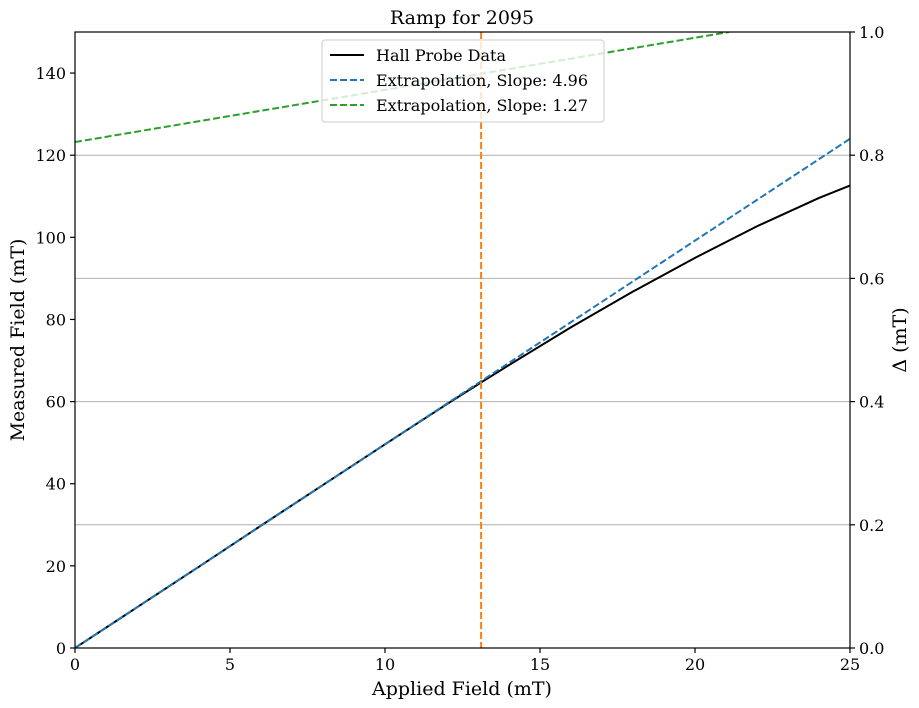  What do you see at coordinates (50, 237) in the screenshot?
I see `y-tick-label: 100` at bounding box center [50, 237].